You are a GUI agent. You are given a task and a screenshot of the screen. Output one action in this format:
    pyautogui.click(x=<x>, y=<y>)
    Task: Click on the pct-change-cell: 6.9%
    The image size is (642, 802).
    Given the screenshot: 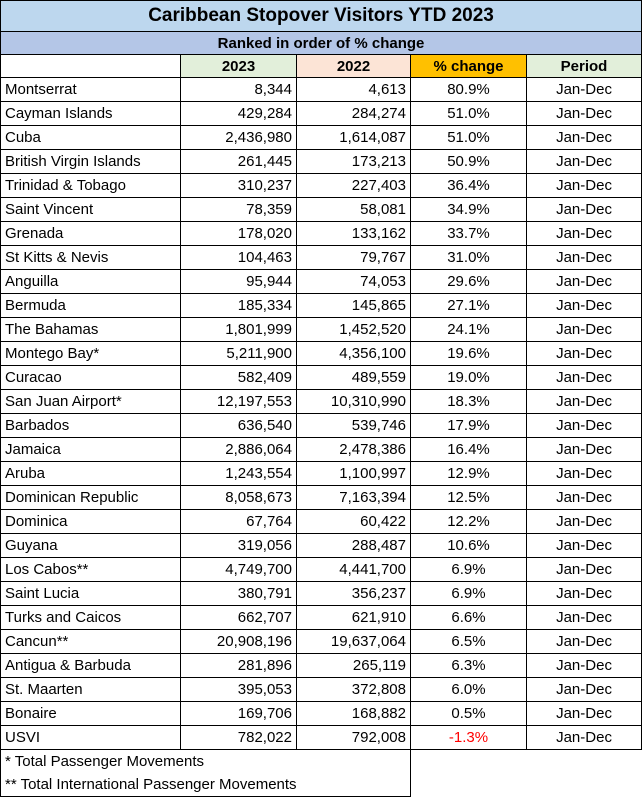 What is the action you would take?
    pyautogui.click(x=468, y=569)
    